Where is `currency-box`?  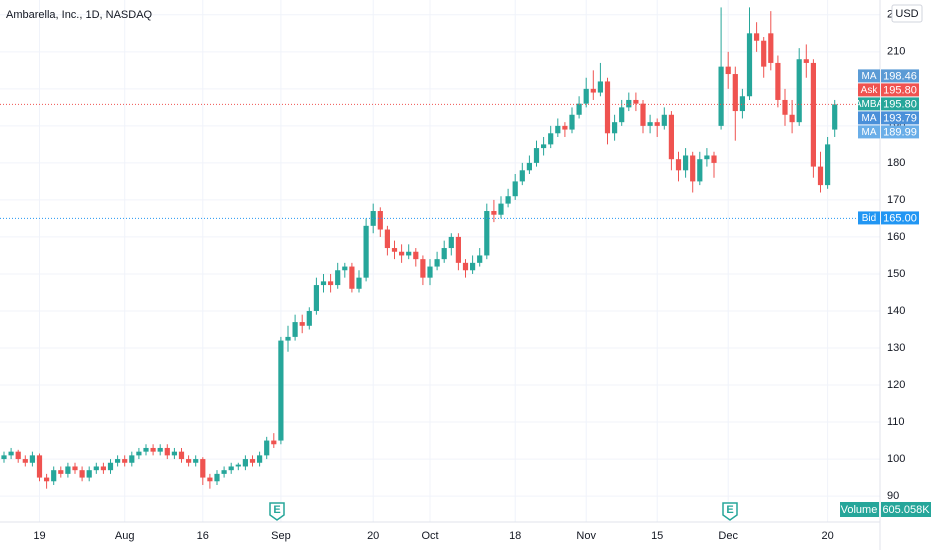 currency-box is located at coordinates (907, 13).